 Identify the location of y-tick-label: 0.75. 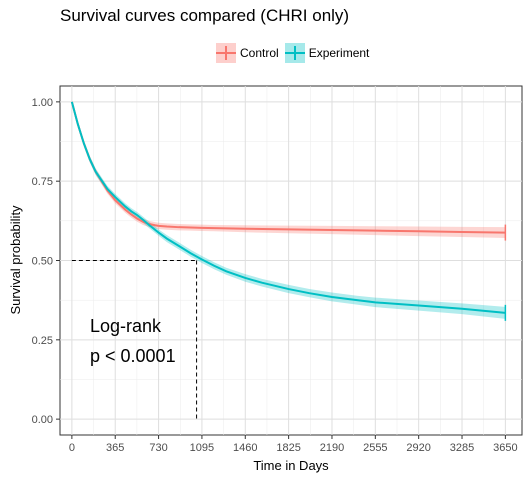
(42, 182).